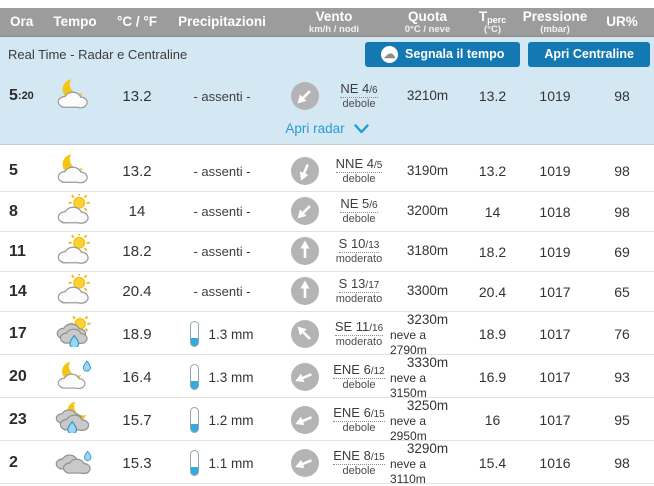 The width and height of the screenshot is (654, 486). I want to click on humidity-value: 95, so click(622, 420).